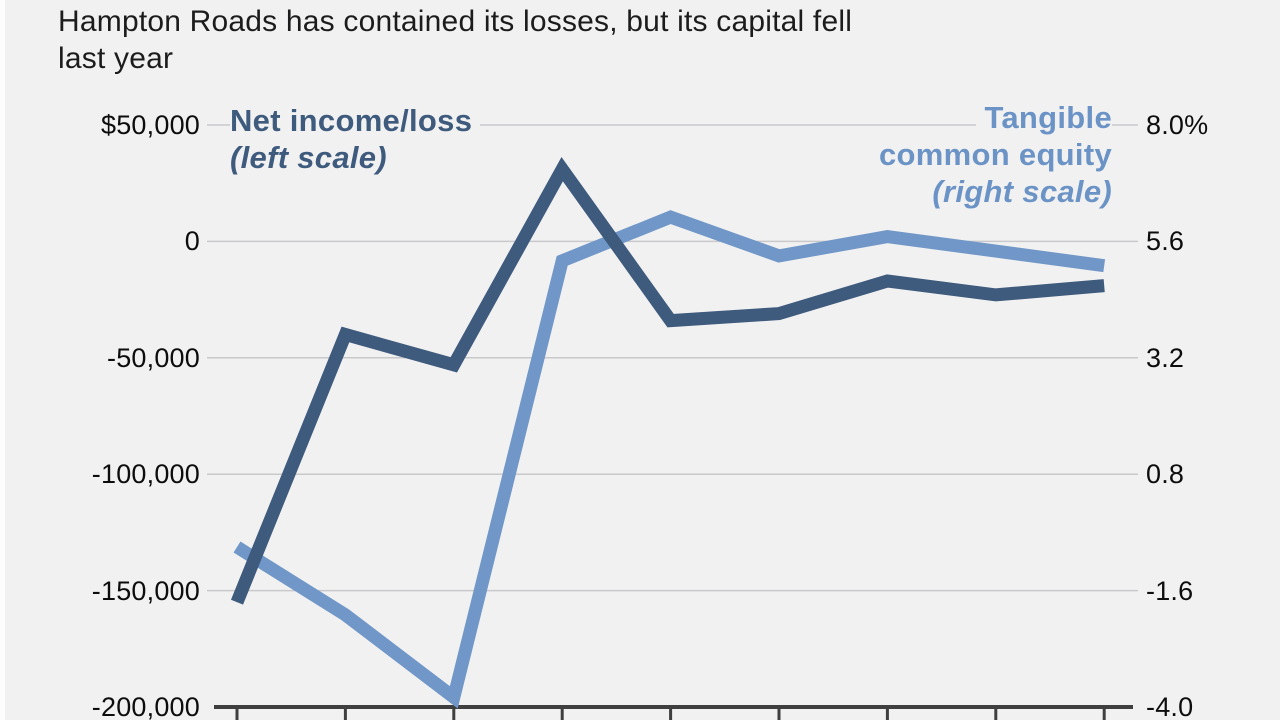  What do you see at coordinates (355, 120) in the screenshot?
I see `legend-net-income-label: Net income/loss` at bounding box center [355, 120].